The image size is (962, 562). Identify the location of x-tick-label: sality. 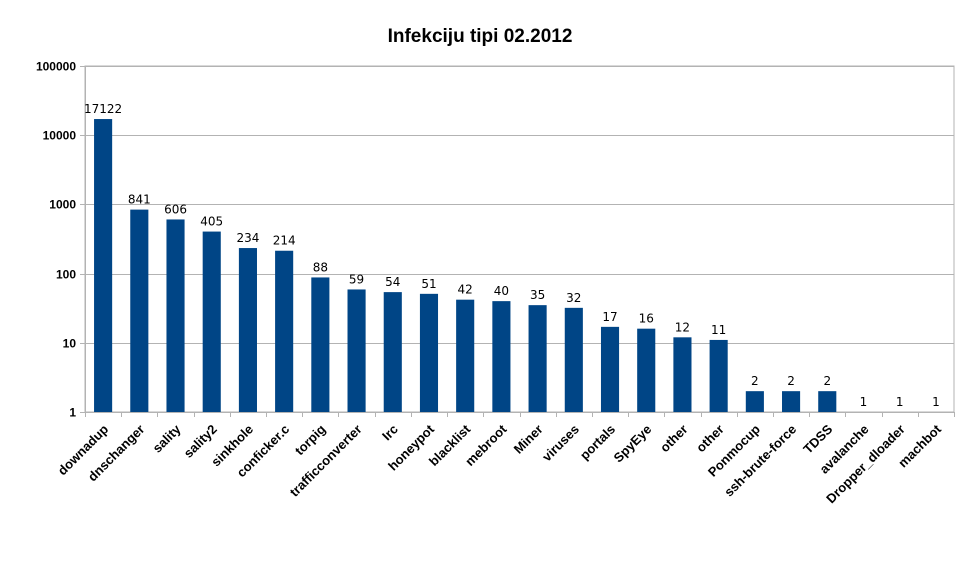
(167, 438).